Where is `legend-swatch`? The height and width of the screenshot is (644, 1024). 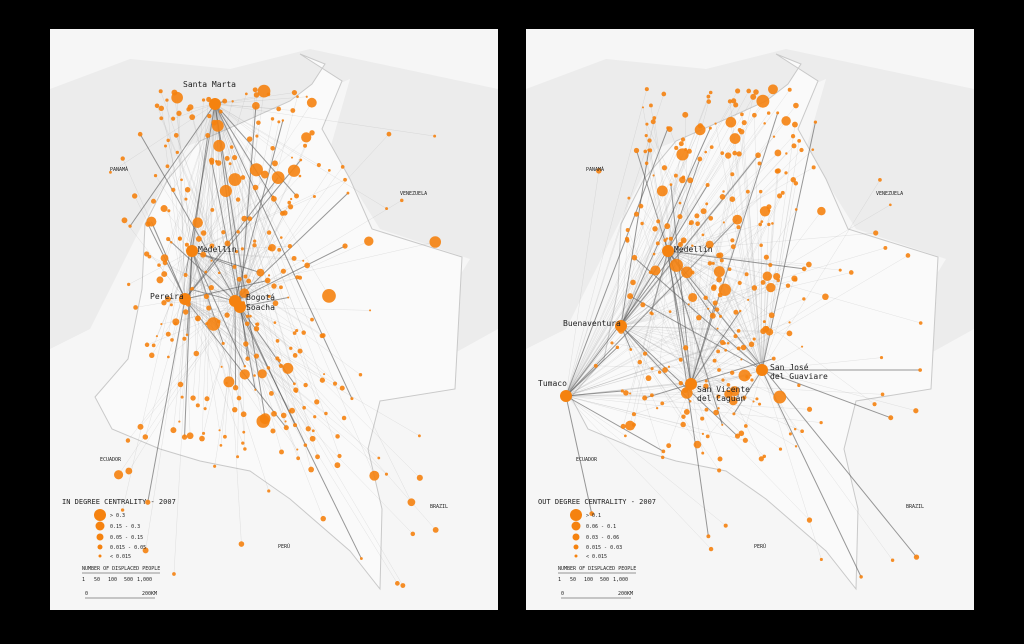 legend-swatch is located at coordinates (100, 547).